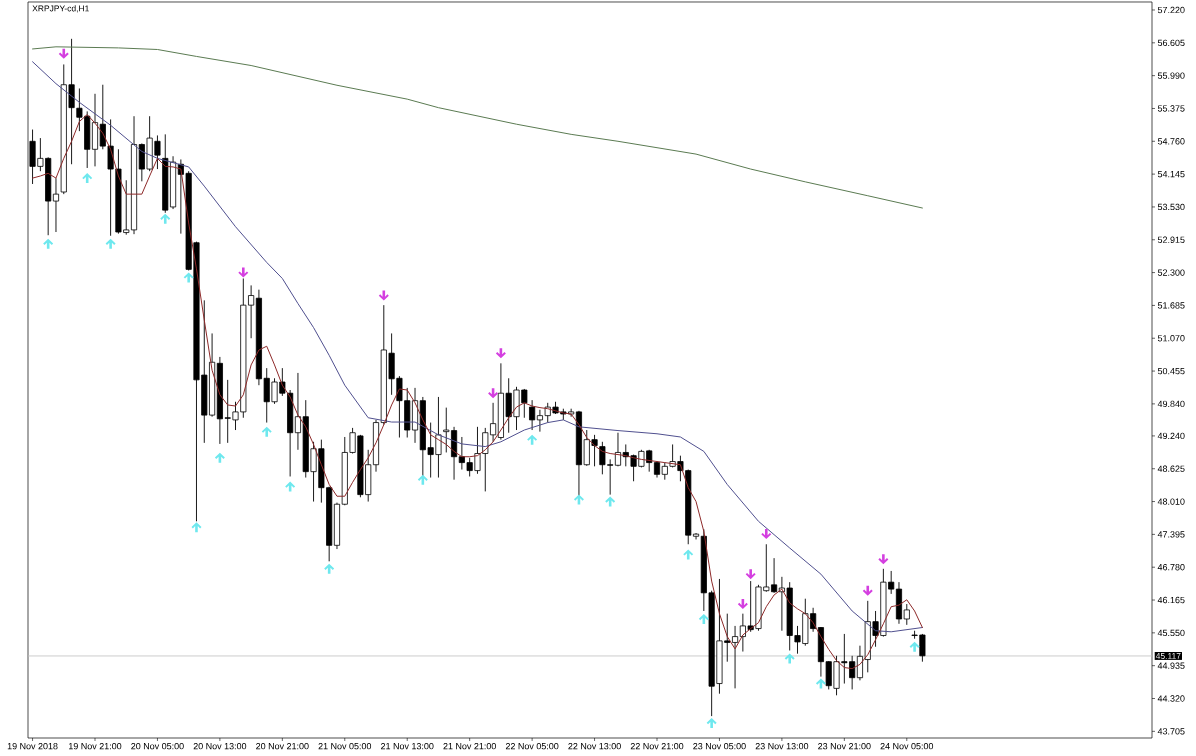 This screenshot has width=1196, height=756. I want to click on y-tick-label: 46.165, so click(1171, 600).